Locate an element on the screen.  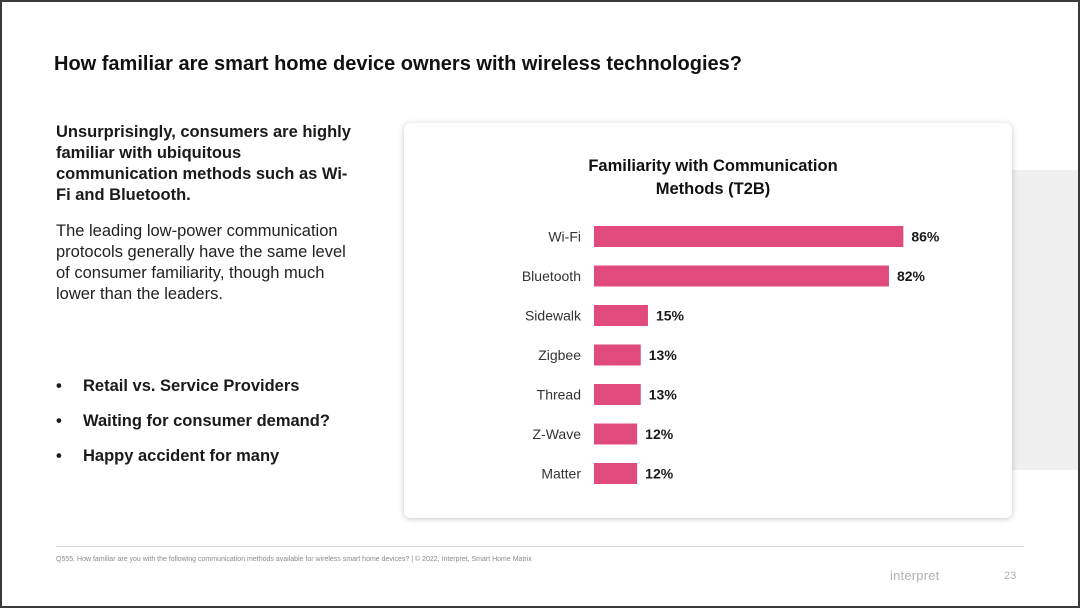
bullet-item: • Retail vs. Service Providers is located at coordinates (206, 386).